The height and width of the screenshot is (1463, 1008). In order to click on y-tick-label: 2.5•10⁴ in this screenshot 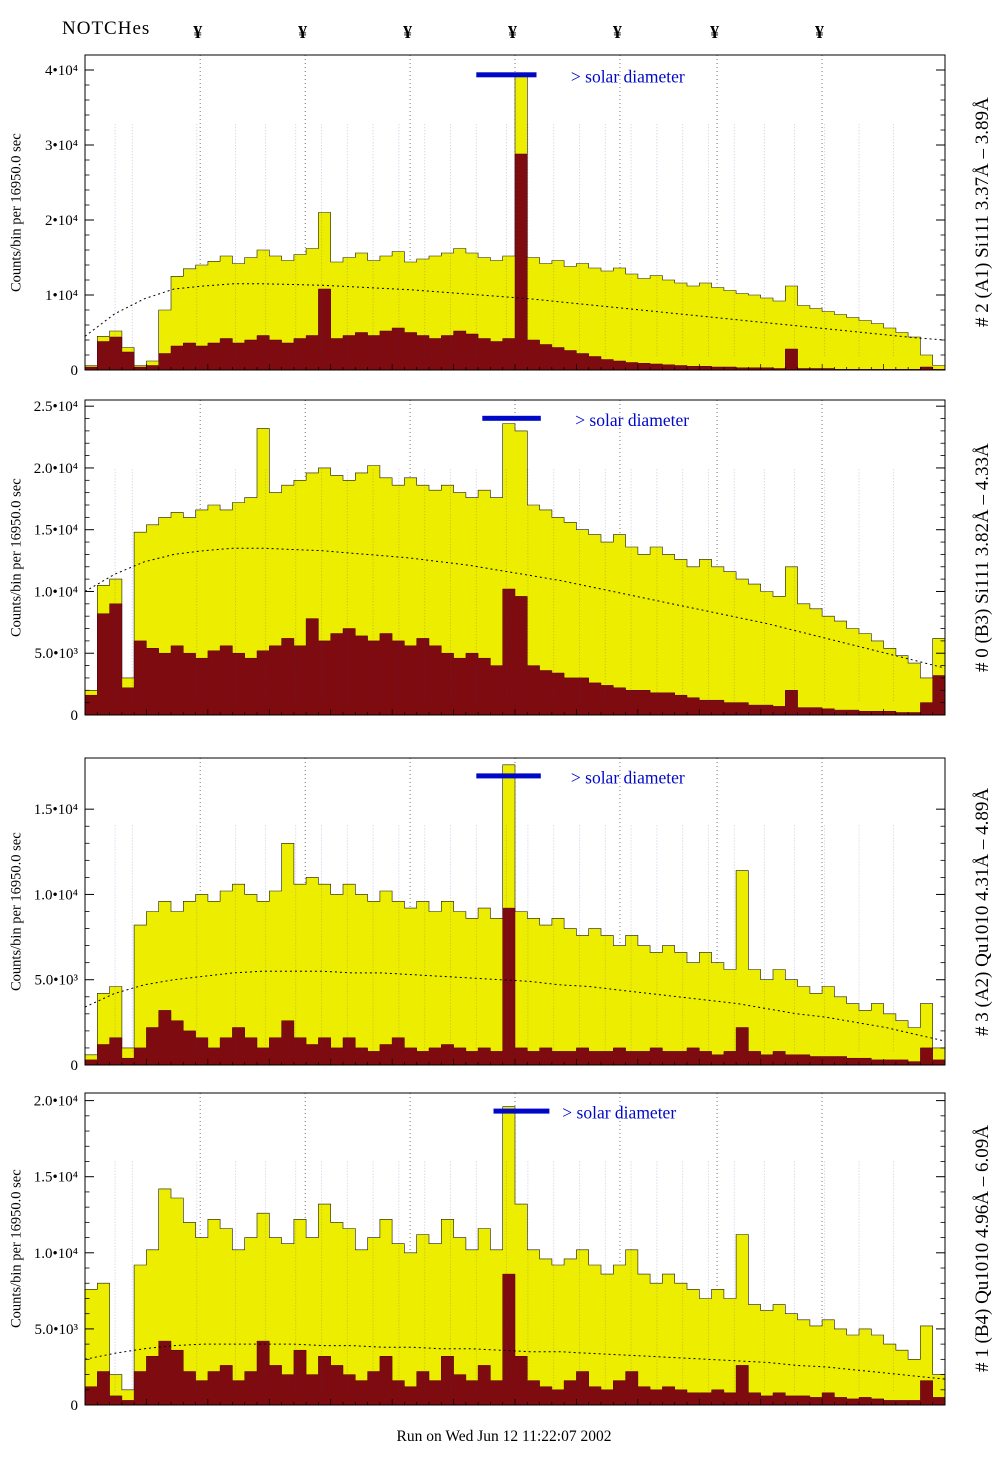, I will do `click(56, 407)`.